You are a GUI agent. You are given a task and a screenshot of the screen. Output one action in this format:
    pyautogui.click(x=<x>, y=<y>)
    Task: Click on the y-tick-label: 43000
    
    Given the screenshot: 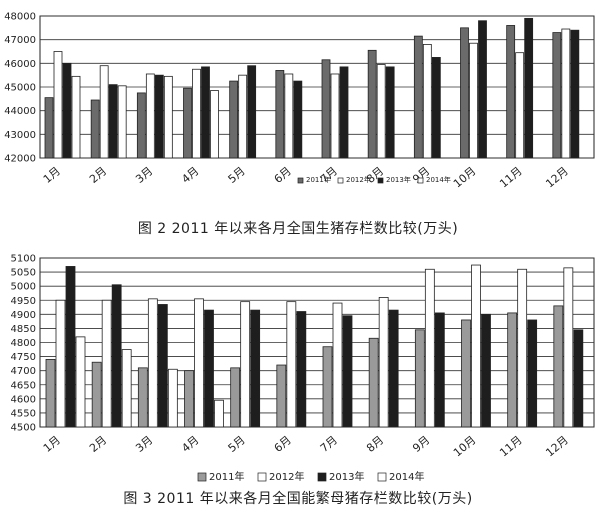 What is the action you would take?
    pyautogui.click(x=20, y=135)
    